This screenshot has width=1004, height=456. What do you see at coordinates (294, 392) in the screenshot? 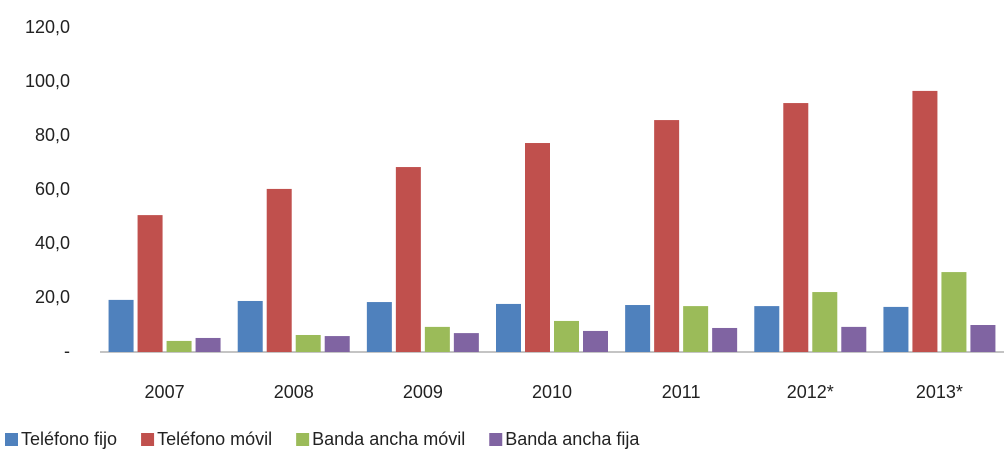
I see `x-tick-label: 2008` at bounding box center [294, 392].